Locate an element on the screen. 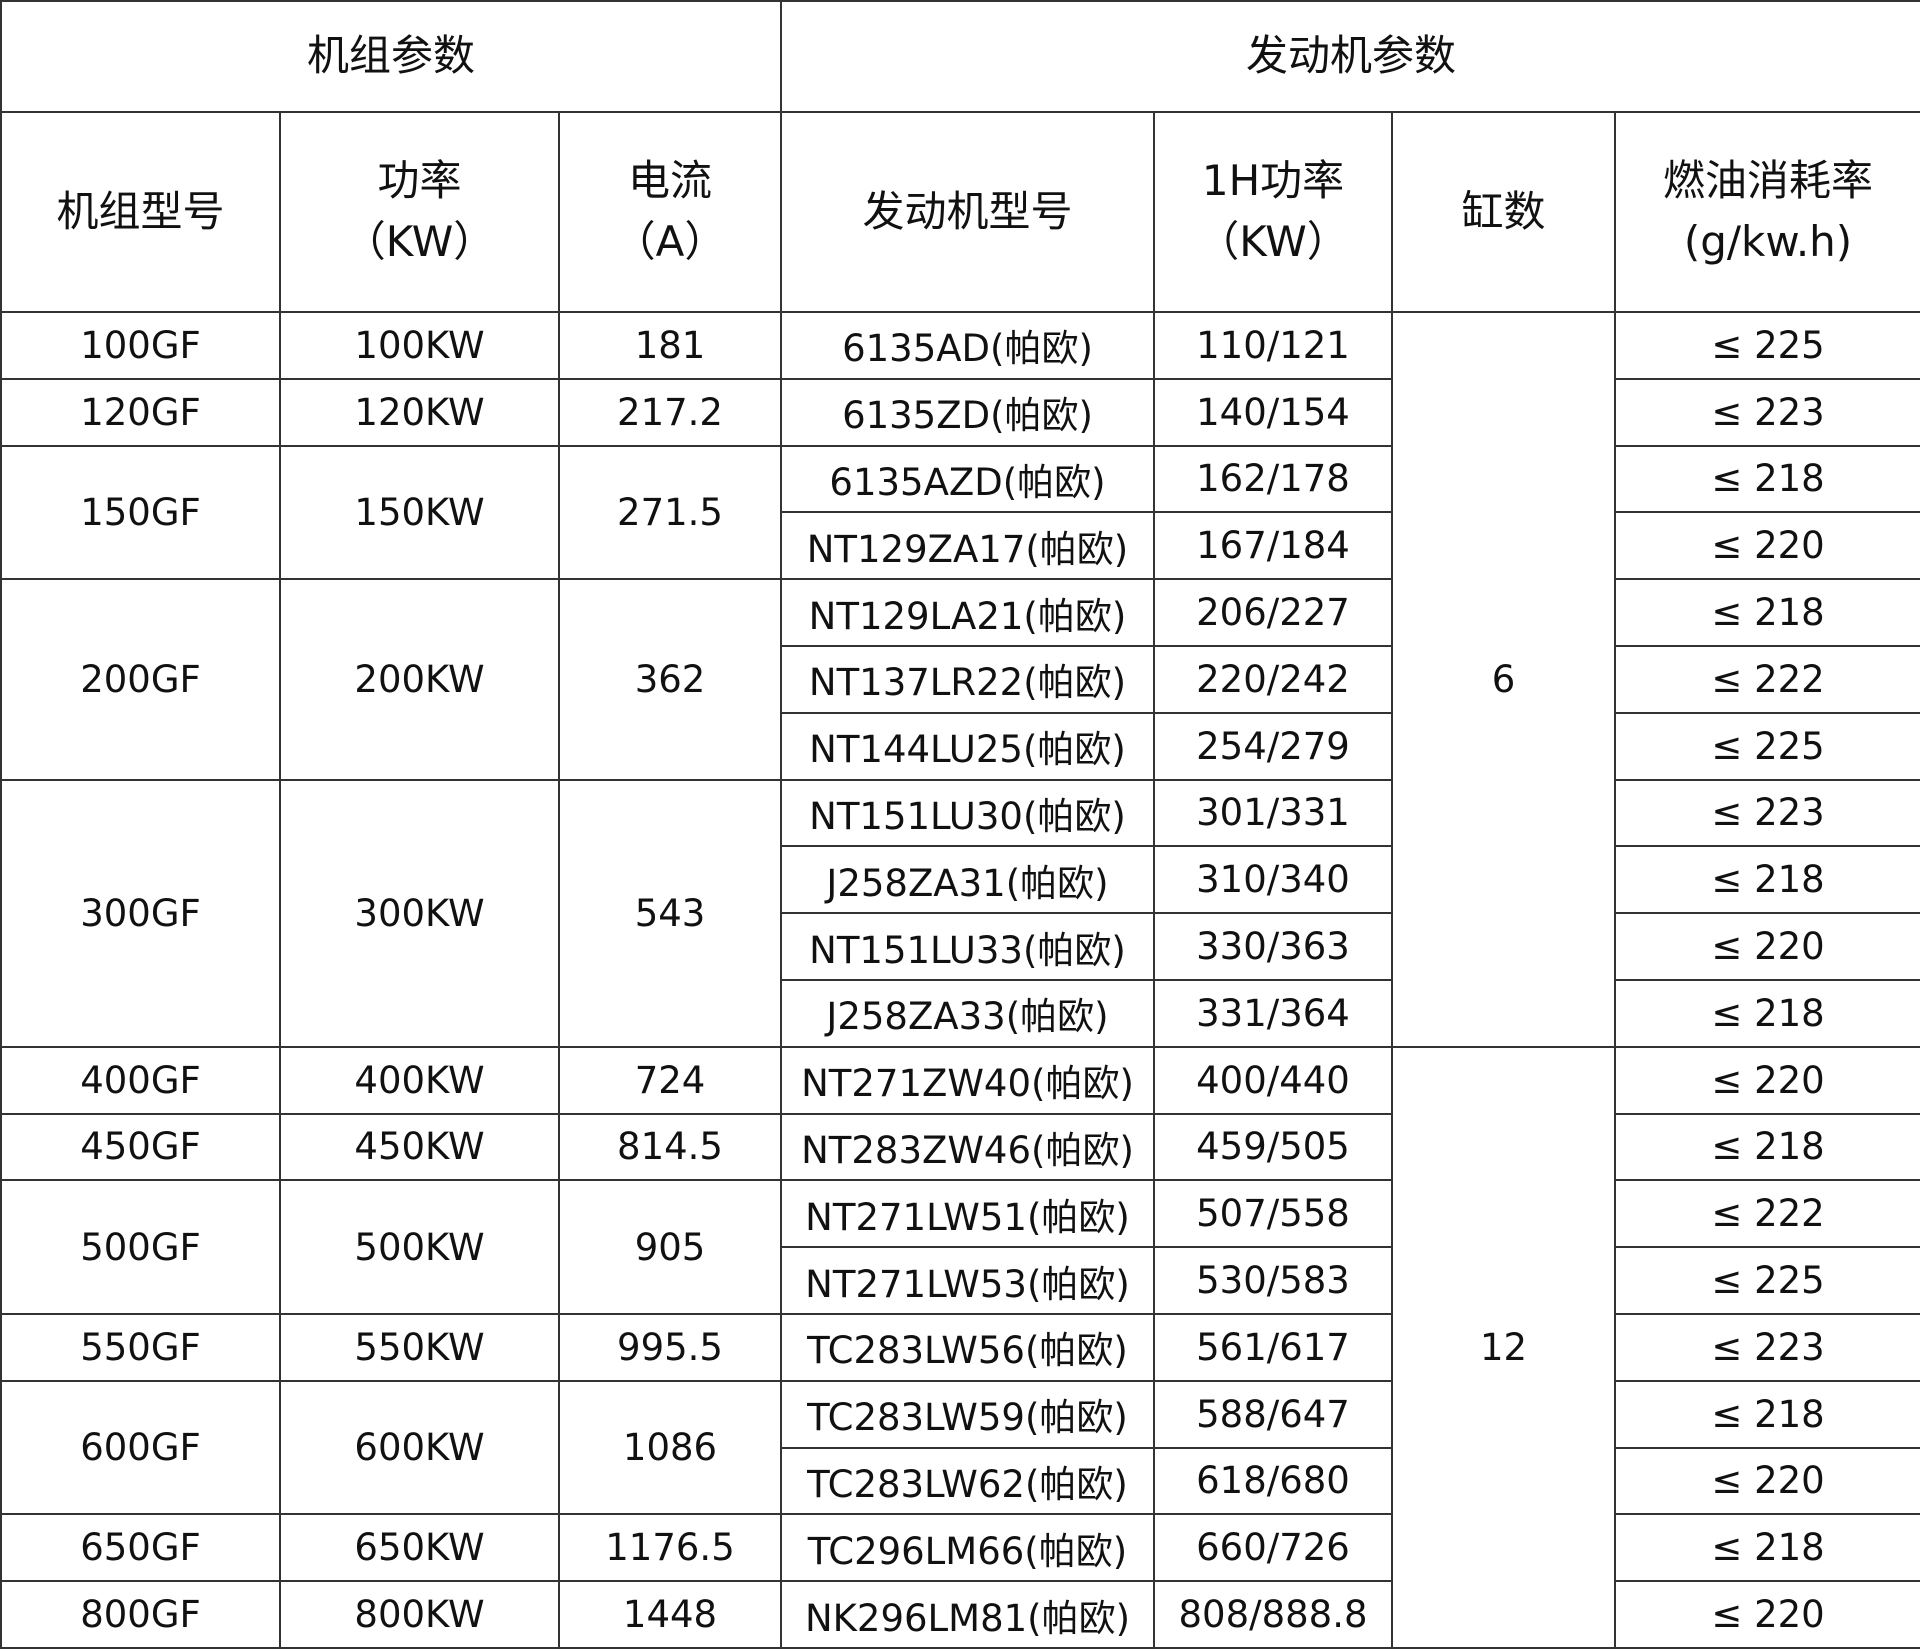 This screenshot has height=1649, width=1920. power-1h-cell: 561/617 is located at coordinates (1273, 1347).